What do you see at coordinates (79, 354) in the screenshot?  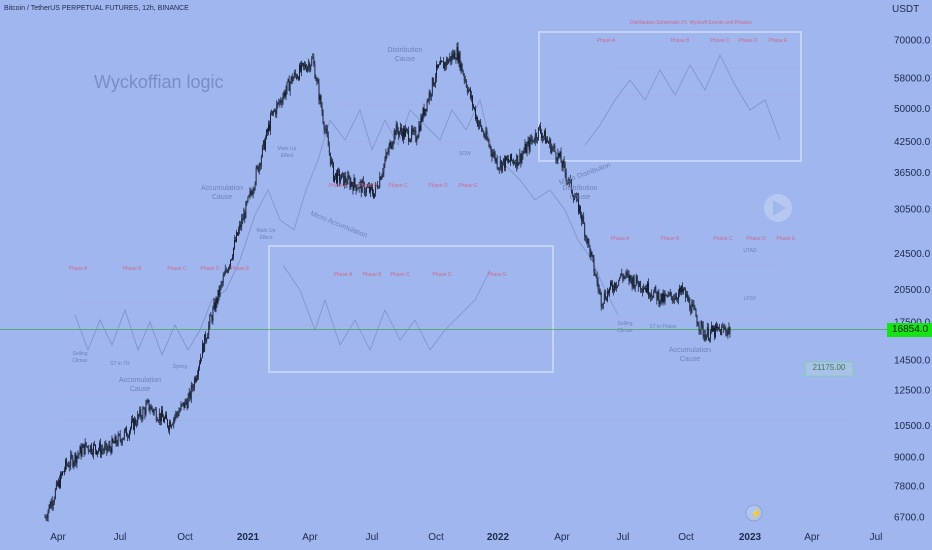 I see `selling-climax-label: Selling` at bounding box center [79, 354].